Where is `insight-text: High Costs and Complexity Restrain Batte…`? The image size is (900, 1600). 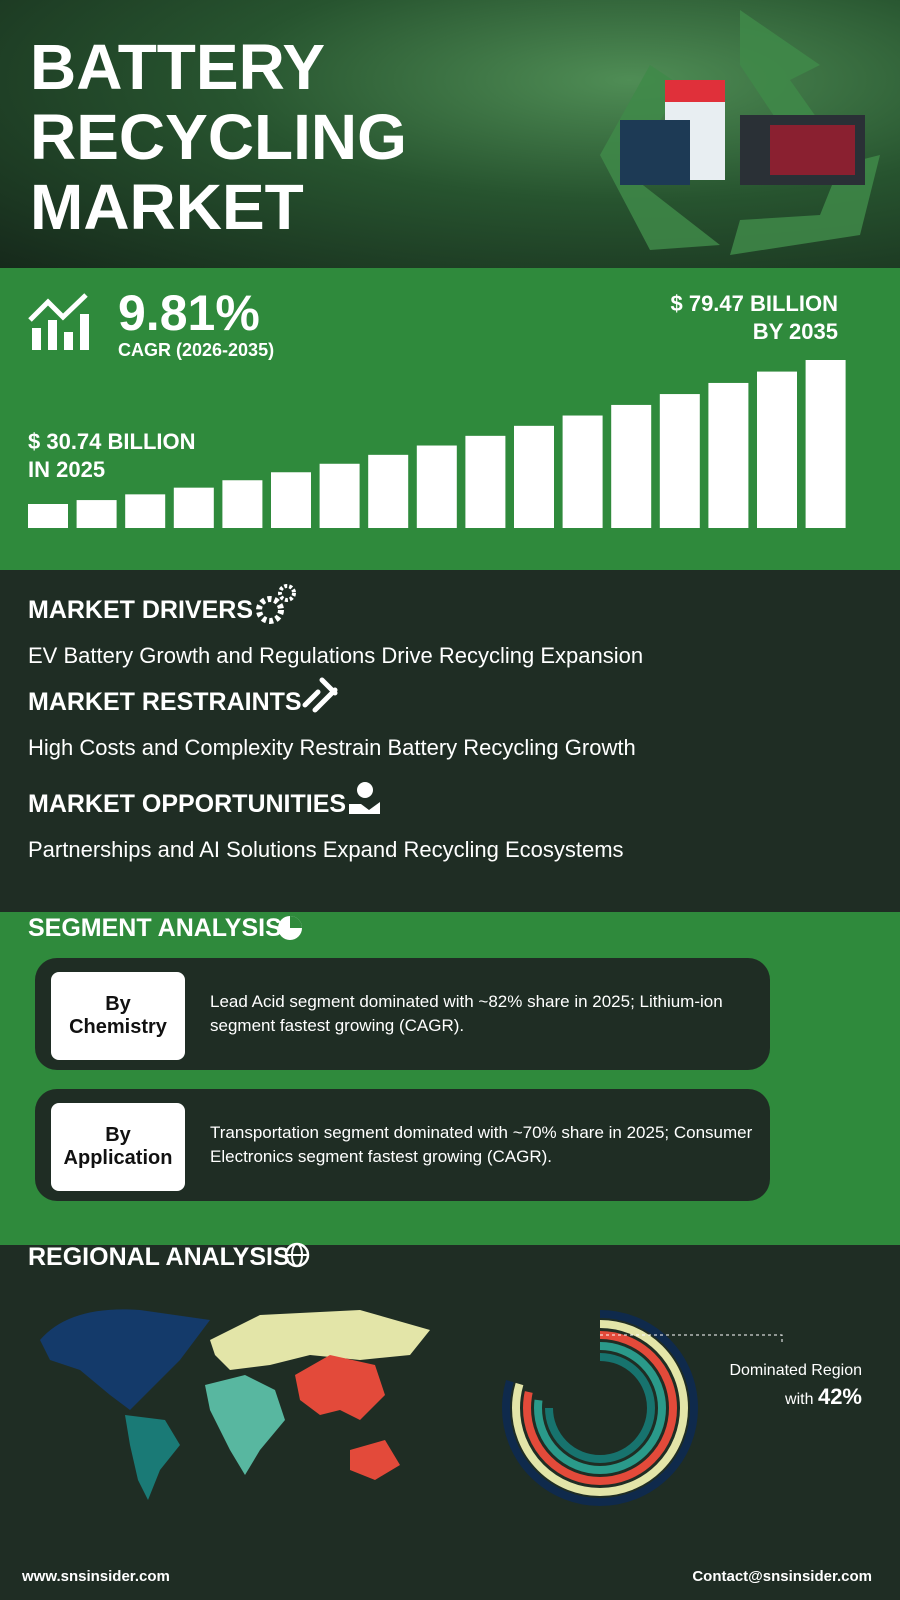 insight-text: High Costs and Complexity Restrain Batte… is located at coordinates (332, 747).